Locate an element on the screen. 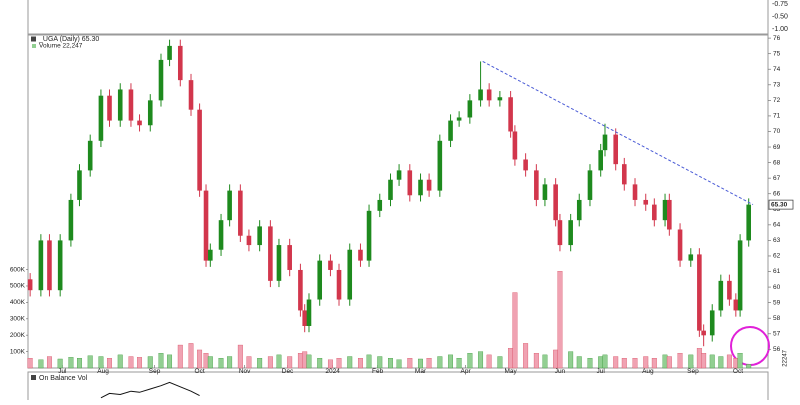 The width and height of the screenshot is (800, 405). x-tick-label: Dec is located at coordinates (288, 371).